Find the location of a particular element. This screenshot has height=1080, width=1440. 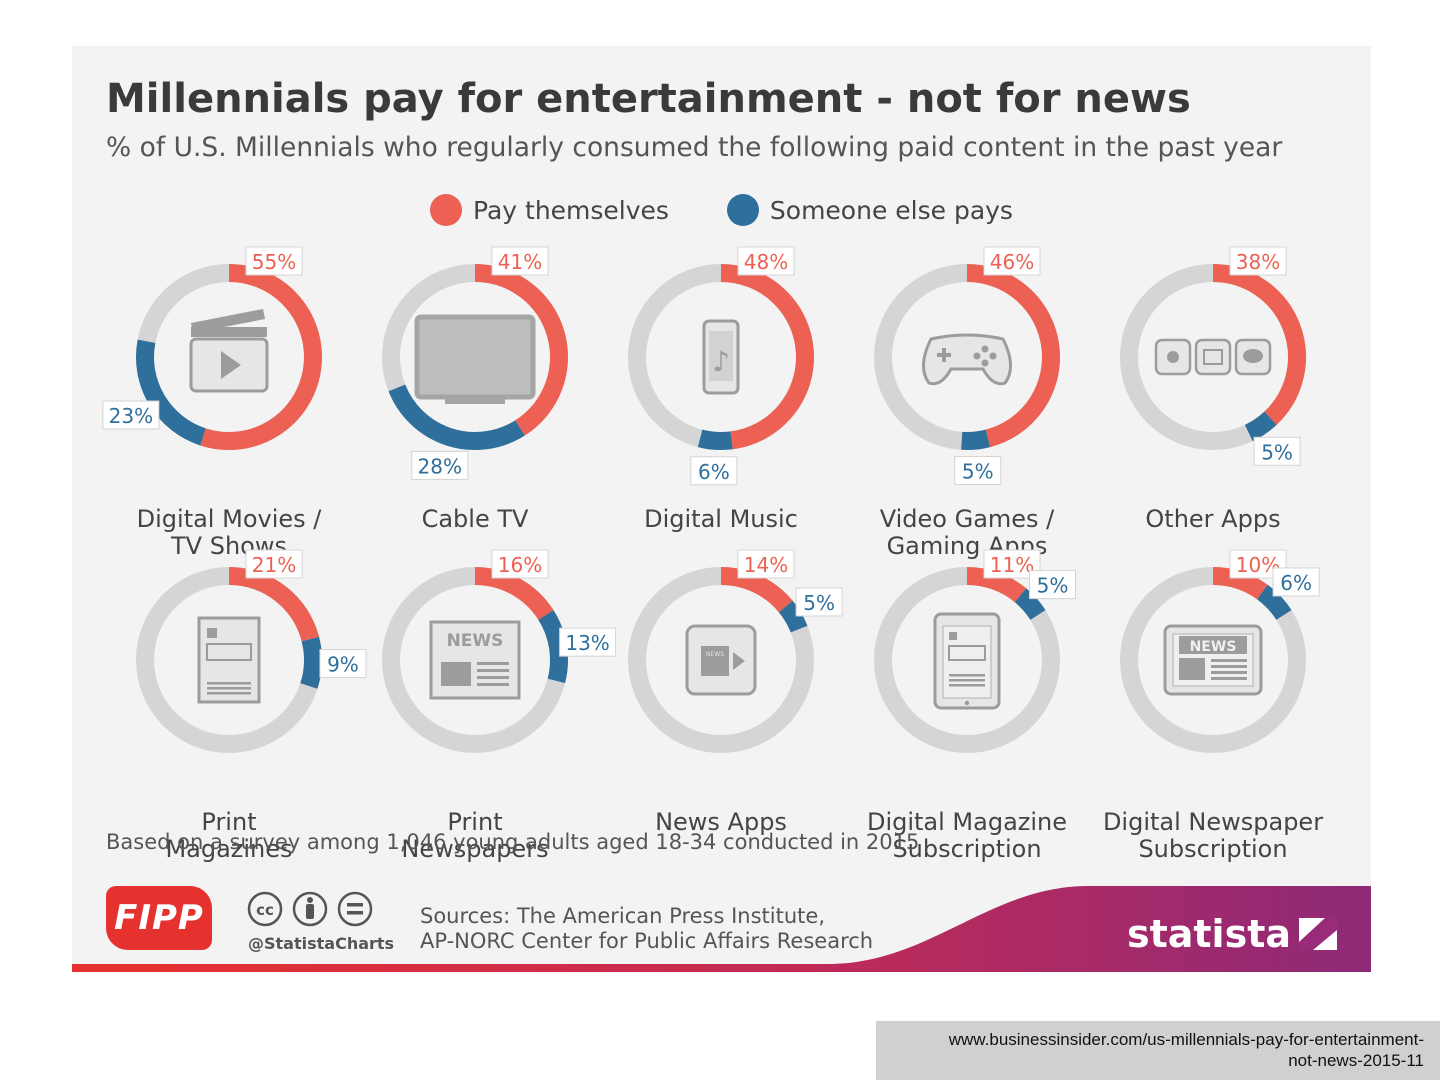

tablet-newspaper-icon: NEWS is located at coordinates (1213, 660).